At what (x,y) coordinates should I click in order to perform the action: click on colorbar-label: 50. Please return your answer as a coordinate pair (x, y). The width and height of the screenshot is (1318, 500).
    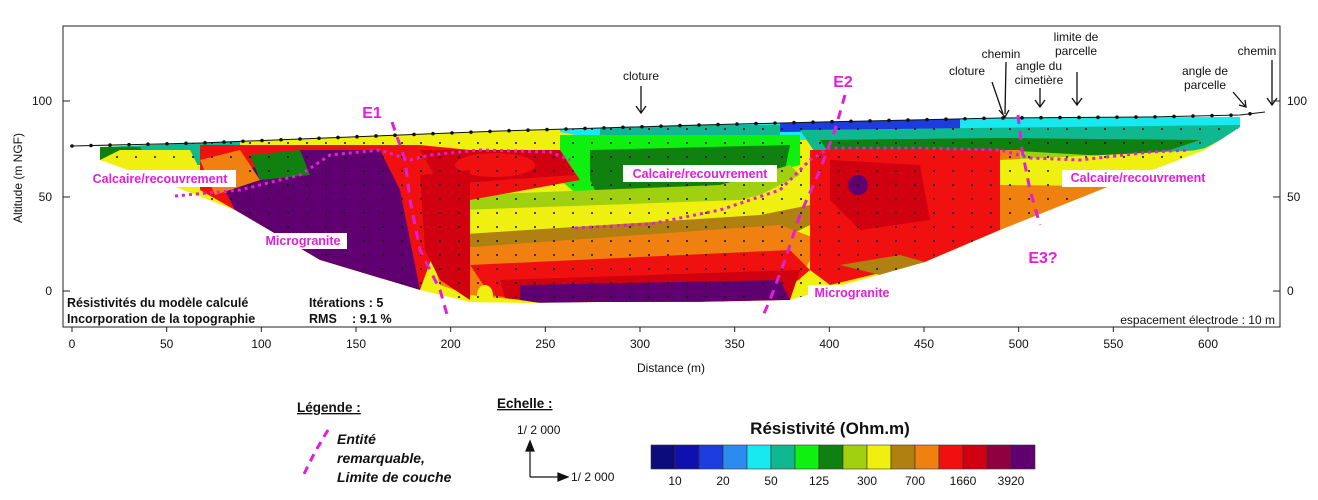
    Looking at the image, I should click on (771, 481).